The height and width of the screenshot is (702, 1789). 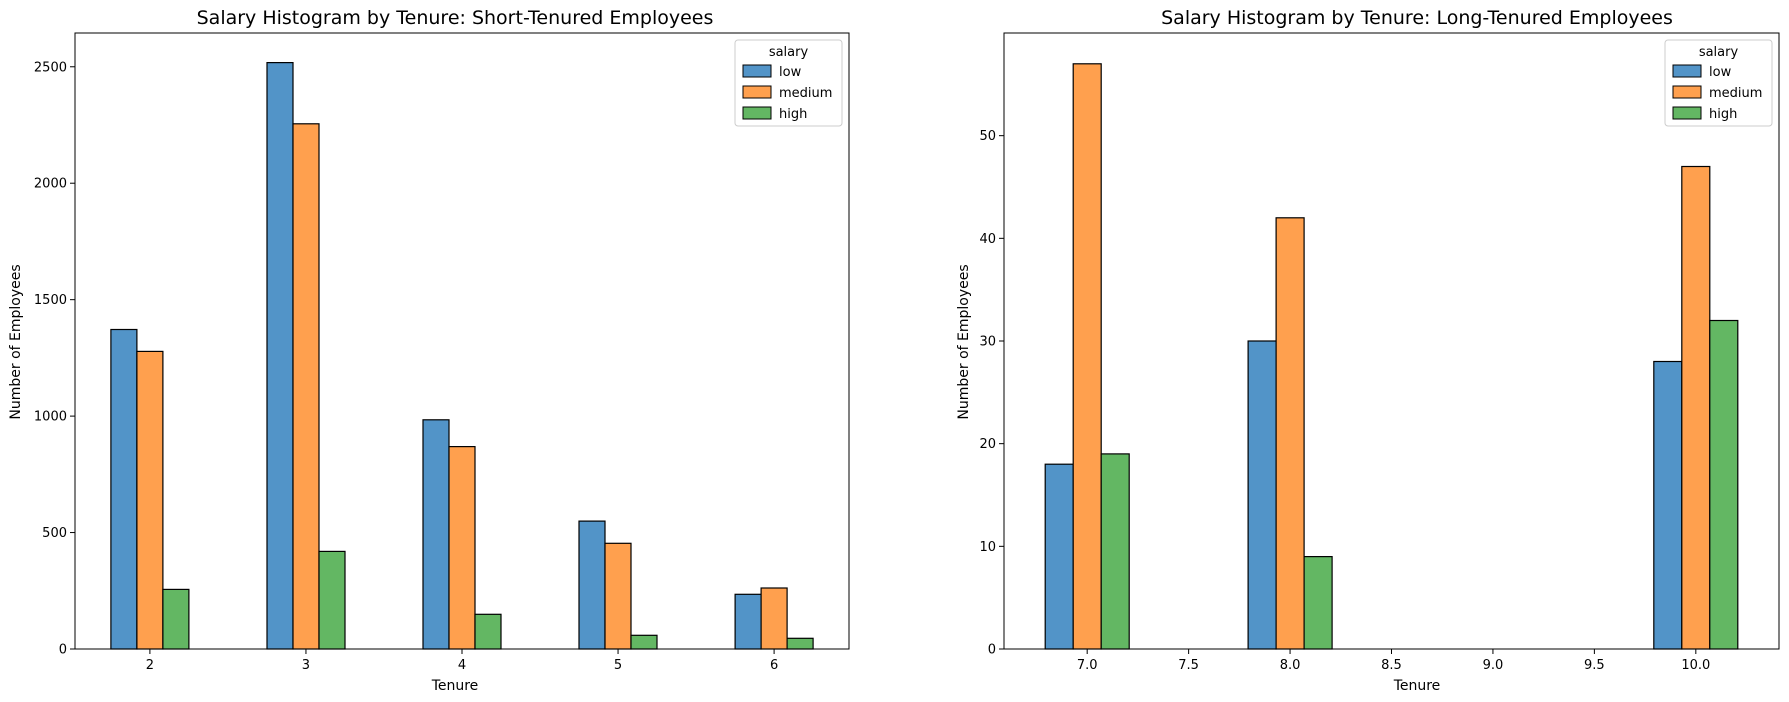 What do you see at coordinates (618, 665) in the screenshot?
I see `short-tenure-xtick-label: 5` at bounding box center [618, 665].